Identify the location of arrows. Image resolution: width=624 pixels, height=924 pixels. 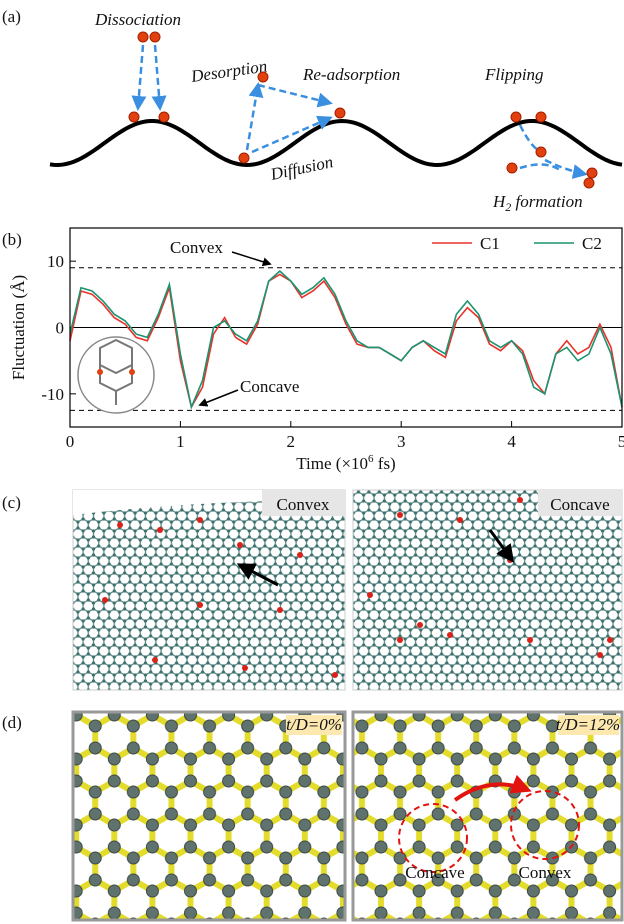
(359, 111).